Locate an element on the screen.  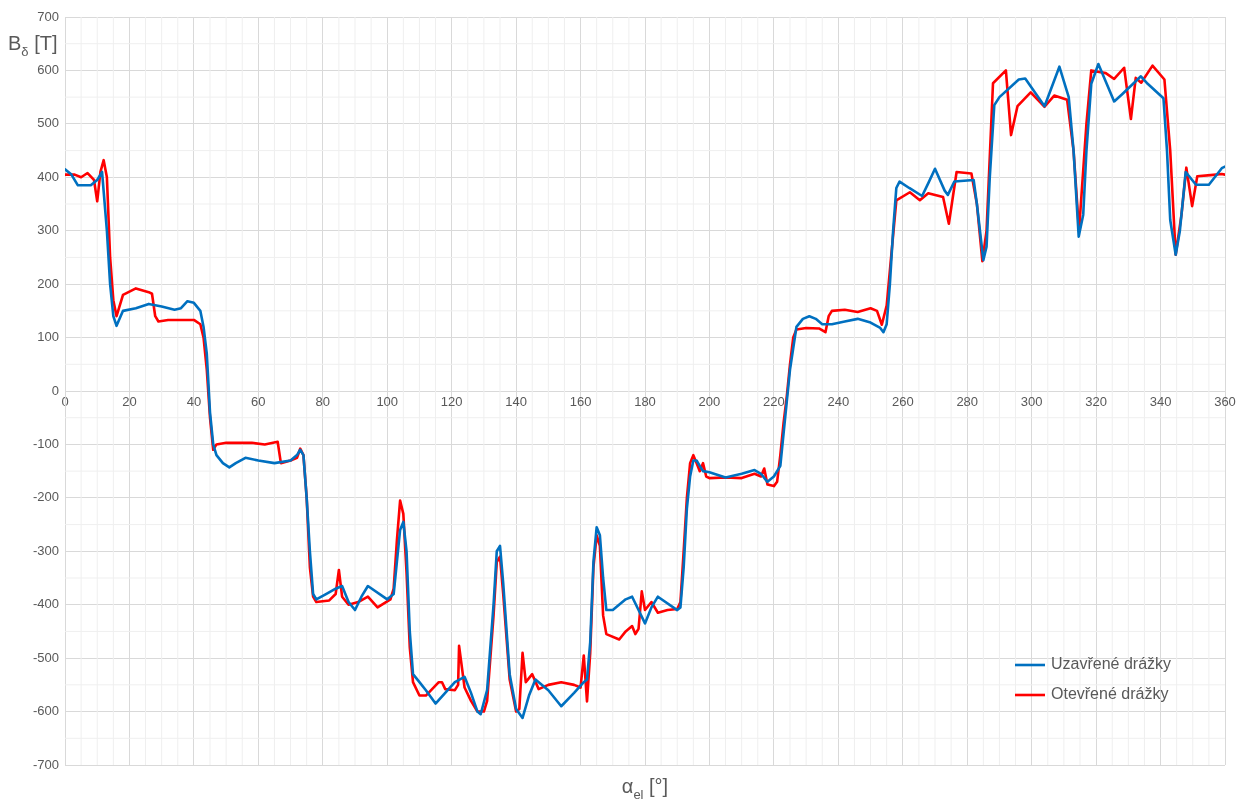
x-tick-label: 160 is located at coordinates (580, 402).